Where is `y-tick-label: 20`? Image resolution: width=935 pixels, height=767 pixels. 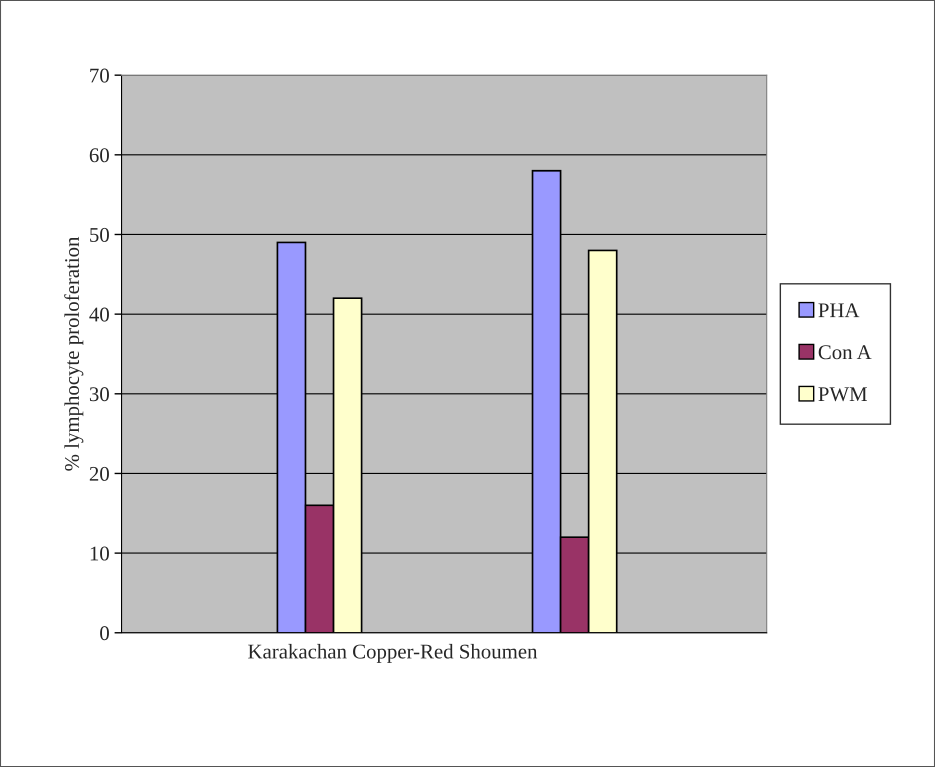 y-tick-label: 20 is located at coordinates (99, 473).